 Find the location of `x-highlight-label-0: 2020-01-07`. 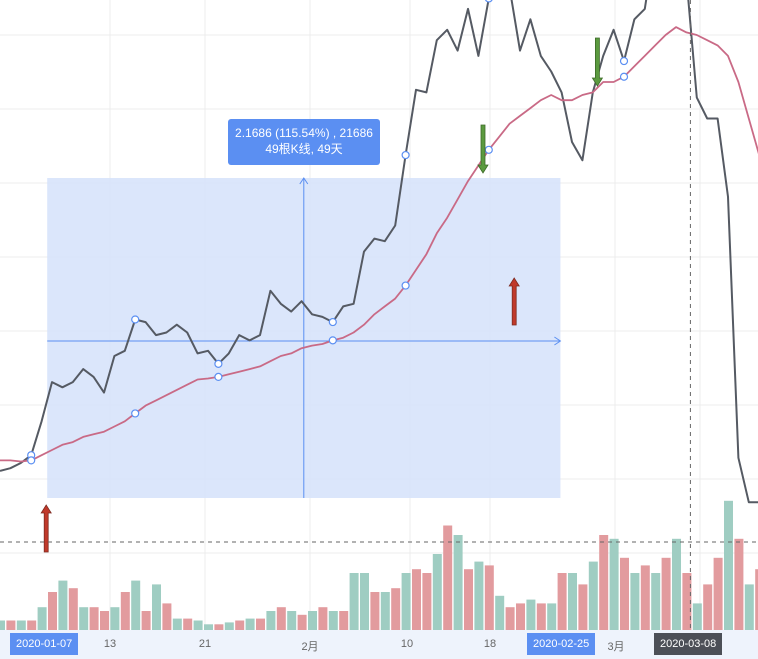

x-highlight-label-0: 2020-01-07 is located at coordinates (44, 644).